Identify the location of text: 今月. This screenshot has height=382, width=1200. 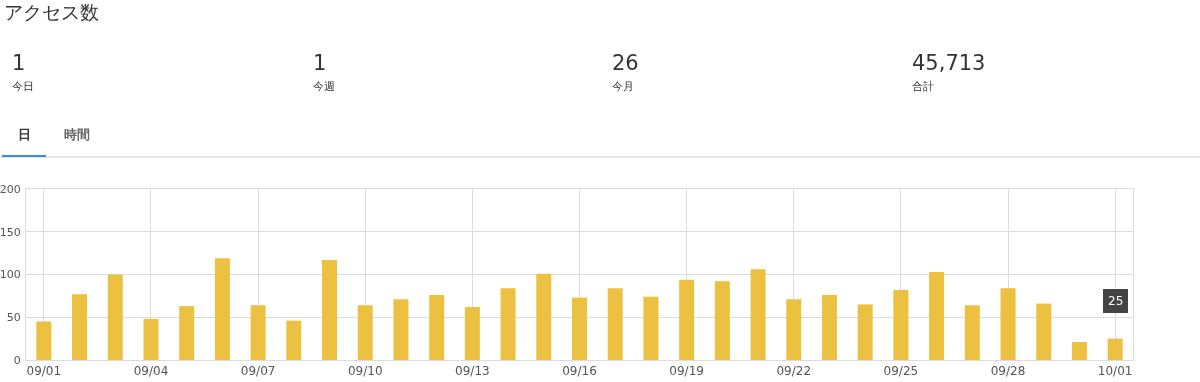
(623, 86).